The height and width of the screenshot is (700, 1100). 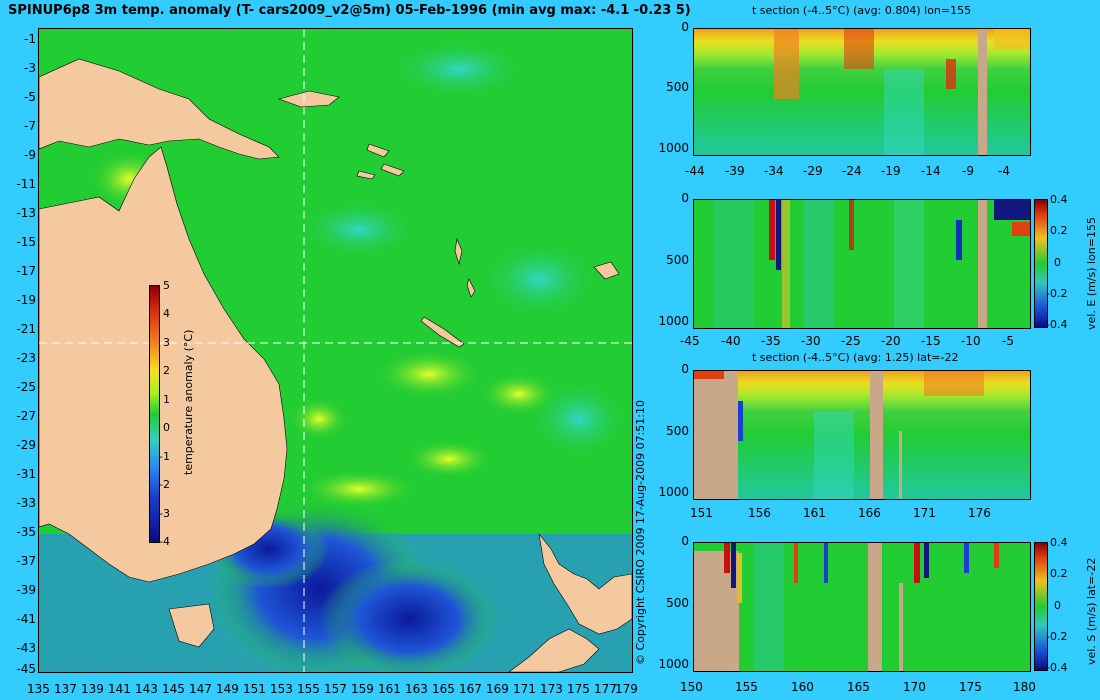 I want to click on x-tick: 176, so click(x=979, y=513).